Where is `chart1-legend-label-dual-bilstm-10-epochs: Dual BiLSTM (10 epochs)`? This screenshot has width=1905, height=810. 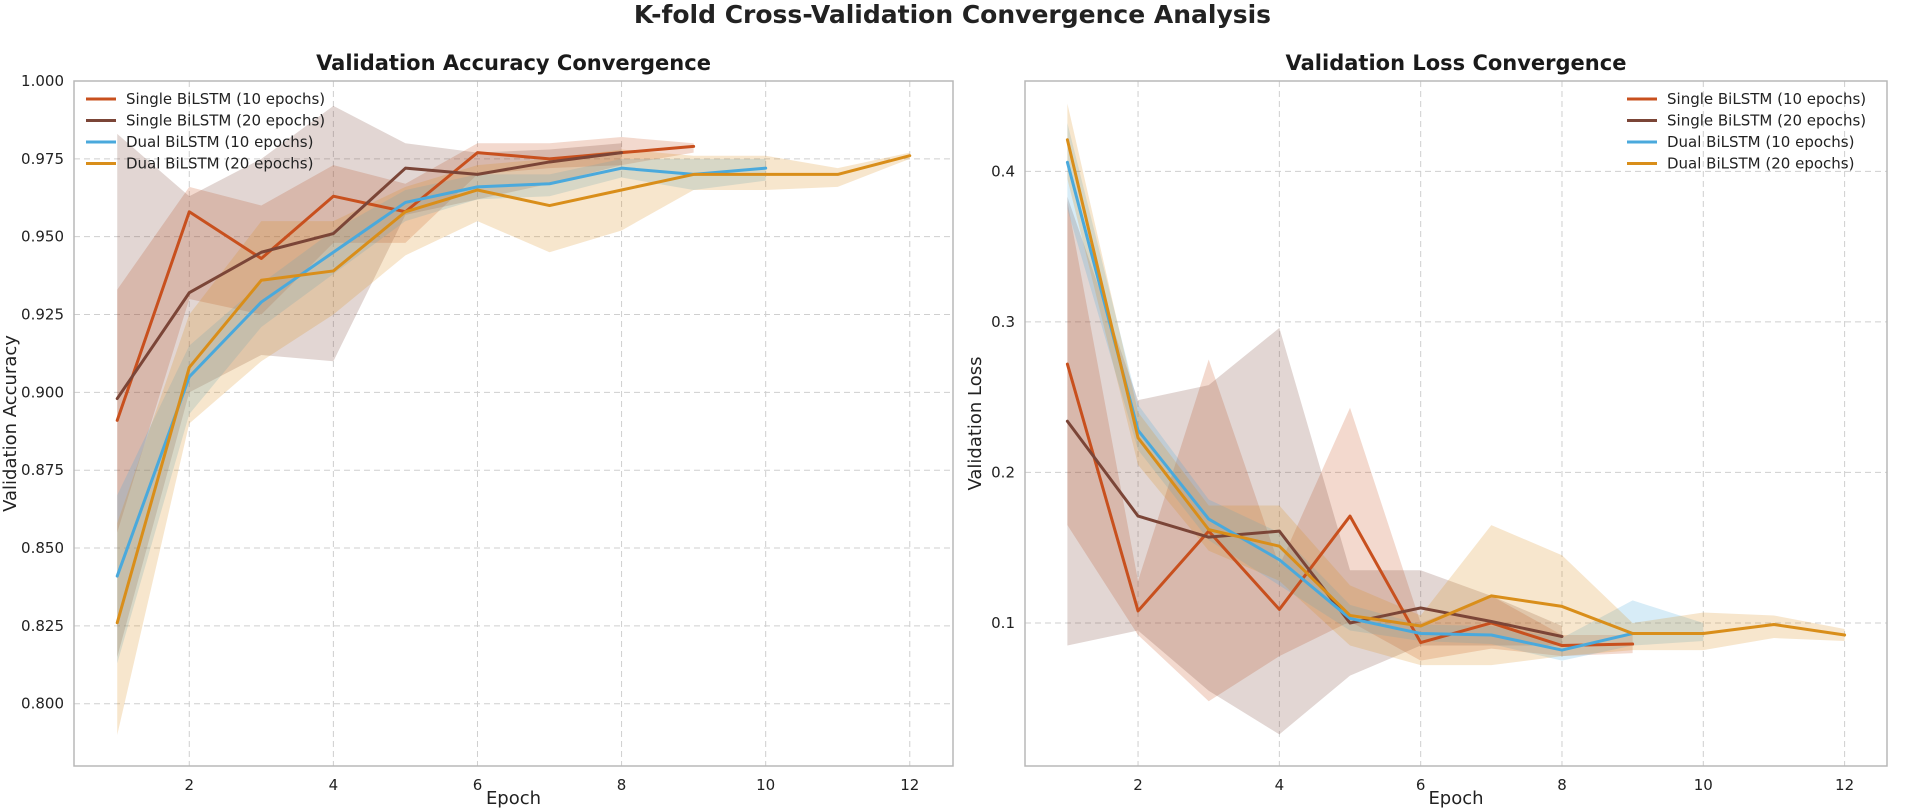
chart1-legend-label-dual-bilstm-10-epochs: Dual BiLSTM (10 epochs) is located at coordinates (1760, 142).